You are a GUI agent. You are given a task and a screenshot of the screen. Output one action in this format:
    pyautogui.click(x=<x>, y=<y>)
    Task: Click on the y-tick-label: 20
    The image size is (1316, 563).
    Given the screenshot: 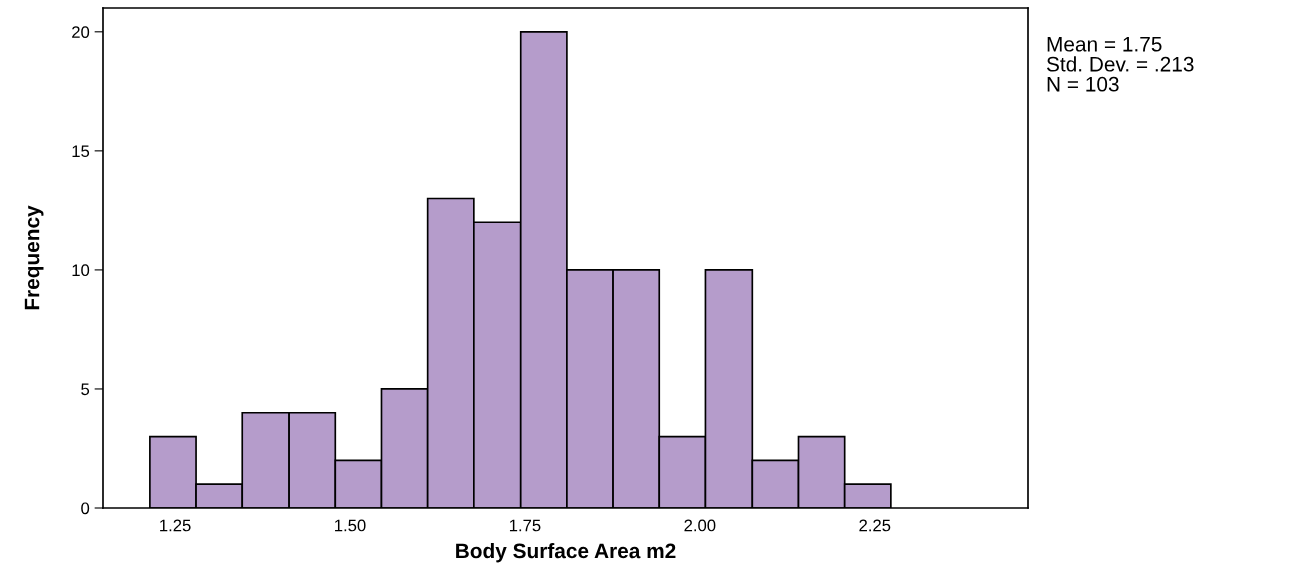 What is the action you would take?
    pyautogui.click(x=81, y=32)
    